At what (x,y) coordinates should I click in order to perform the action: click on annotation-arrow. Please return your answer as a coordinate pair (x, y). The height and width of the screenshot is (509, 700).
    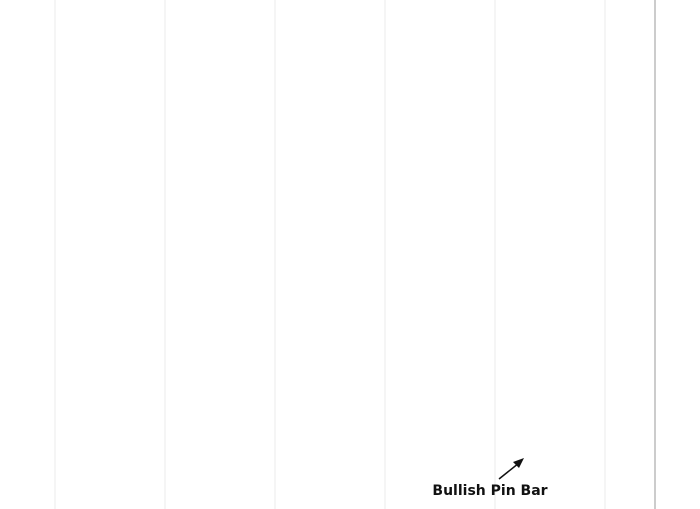
    Looking at the image, I should click on (511, 469).